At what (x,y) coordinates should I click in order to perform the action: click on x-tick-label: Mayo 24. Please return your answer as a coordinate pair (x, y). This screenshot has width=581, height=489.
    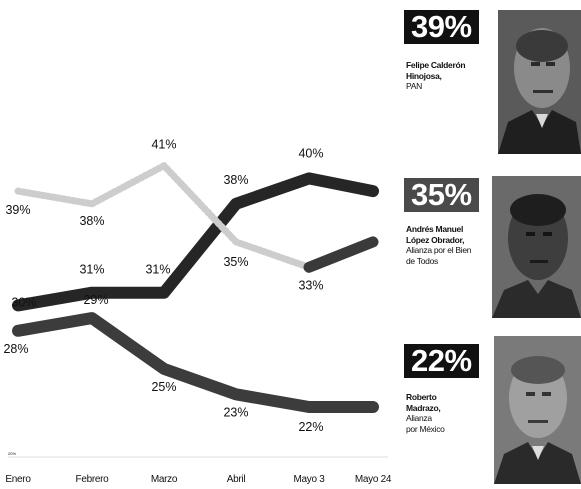
    Looking at the image, I should click on (373, 479).